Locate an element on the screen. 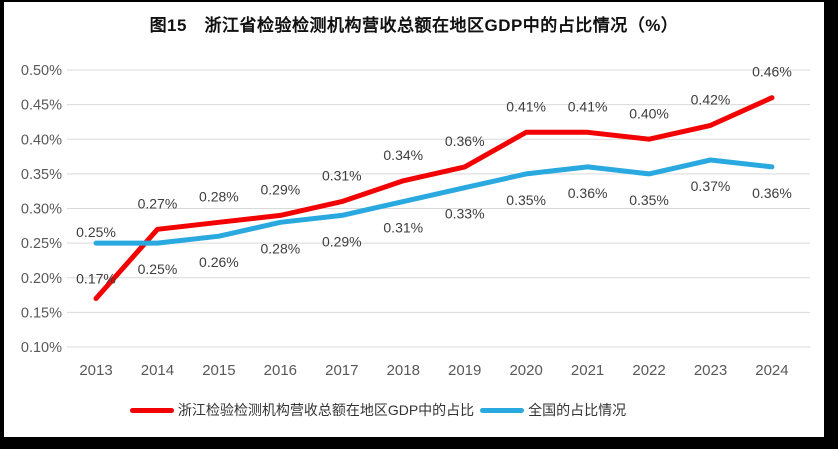  data-label: 0.42% is located at coordinates (711, 99).